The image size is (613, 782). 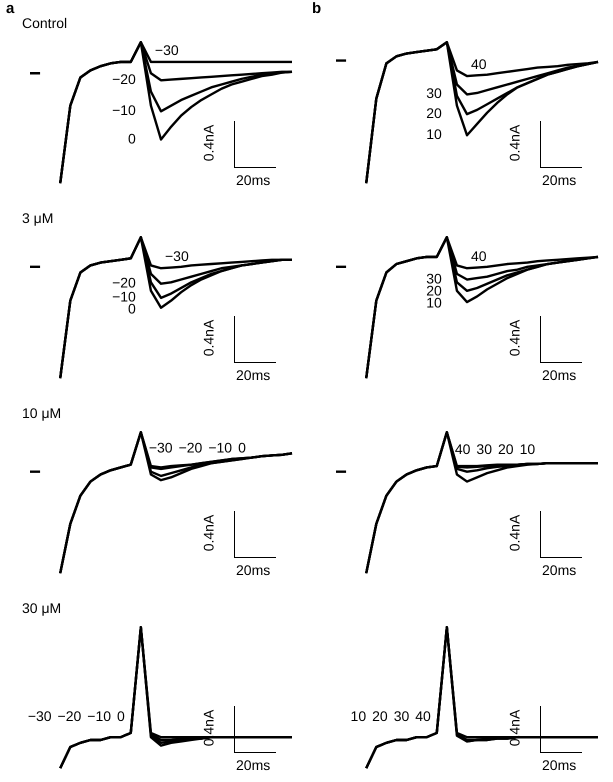 I want to click on chart-subtitle: 30 μM, so click(x=42, y=608).